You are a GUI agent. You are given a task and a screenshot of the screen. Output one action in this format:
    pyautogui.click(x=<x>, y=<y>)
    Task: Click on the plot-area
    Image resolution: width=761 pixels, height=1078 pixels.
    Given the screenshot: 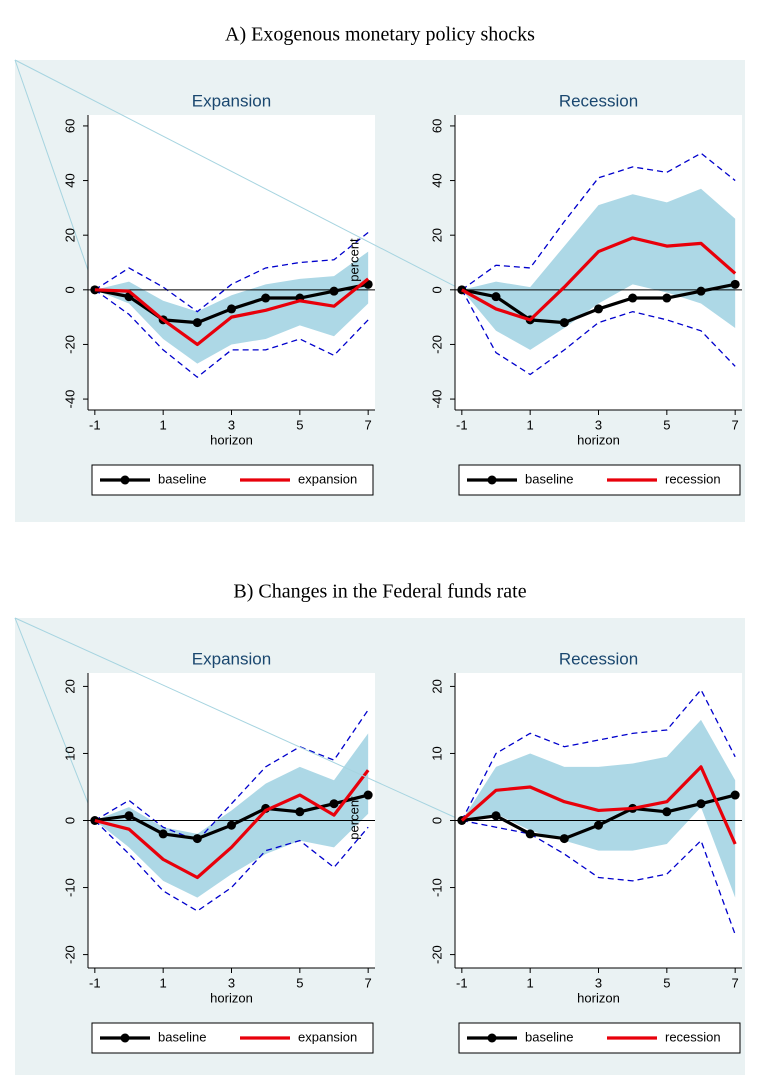 What is the action you would take?
    pyautogui.click(x=231, y=262)
    